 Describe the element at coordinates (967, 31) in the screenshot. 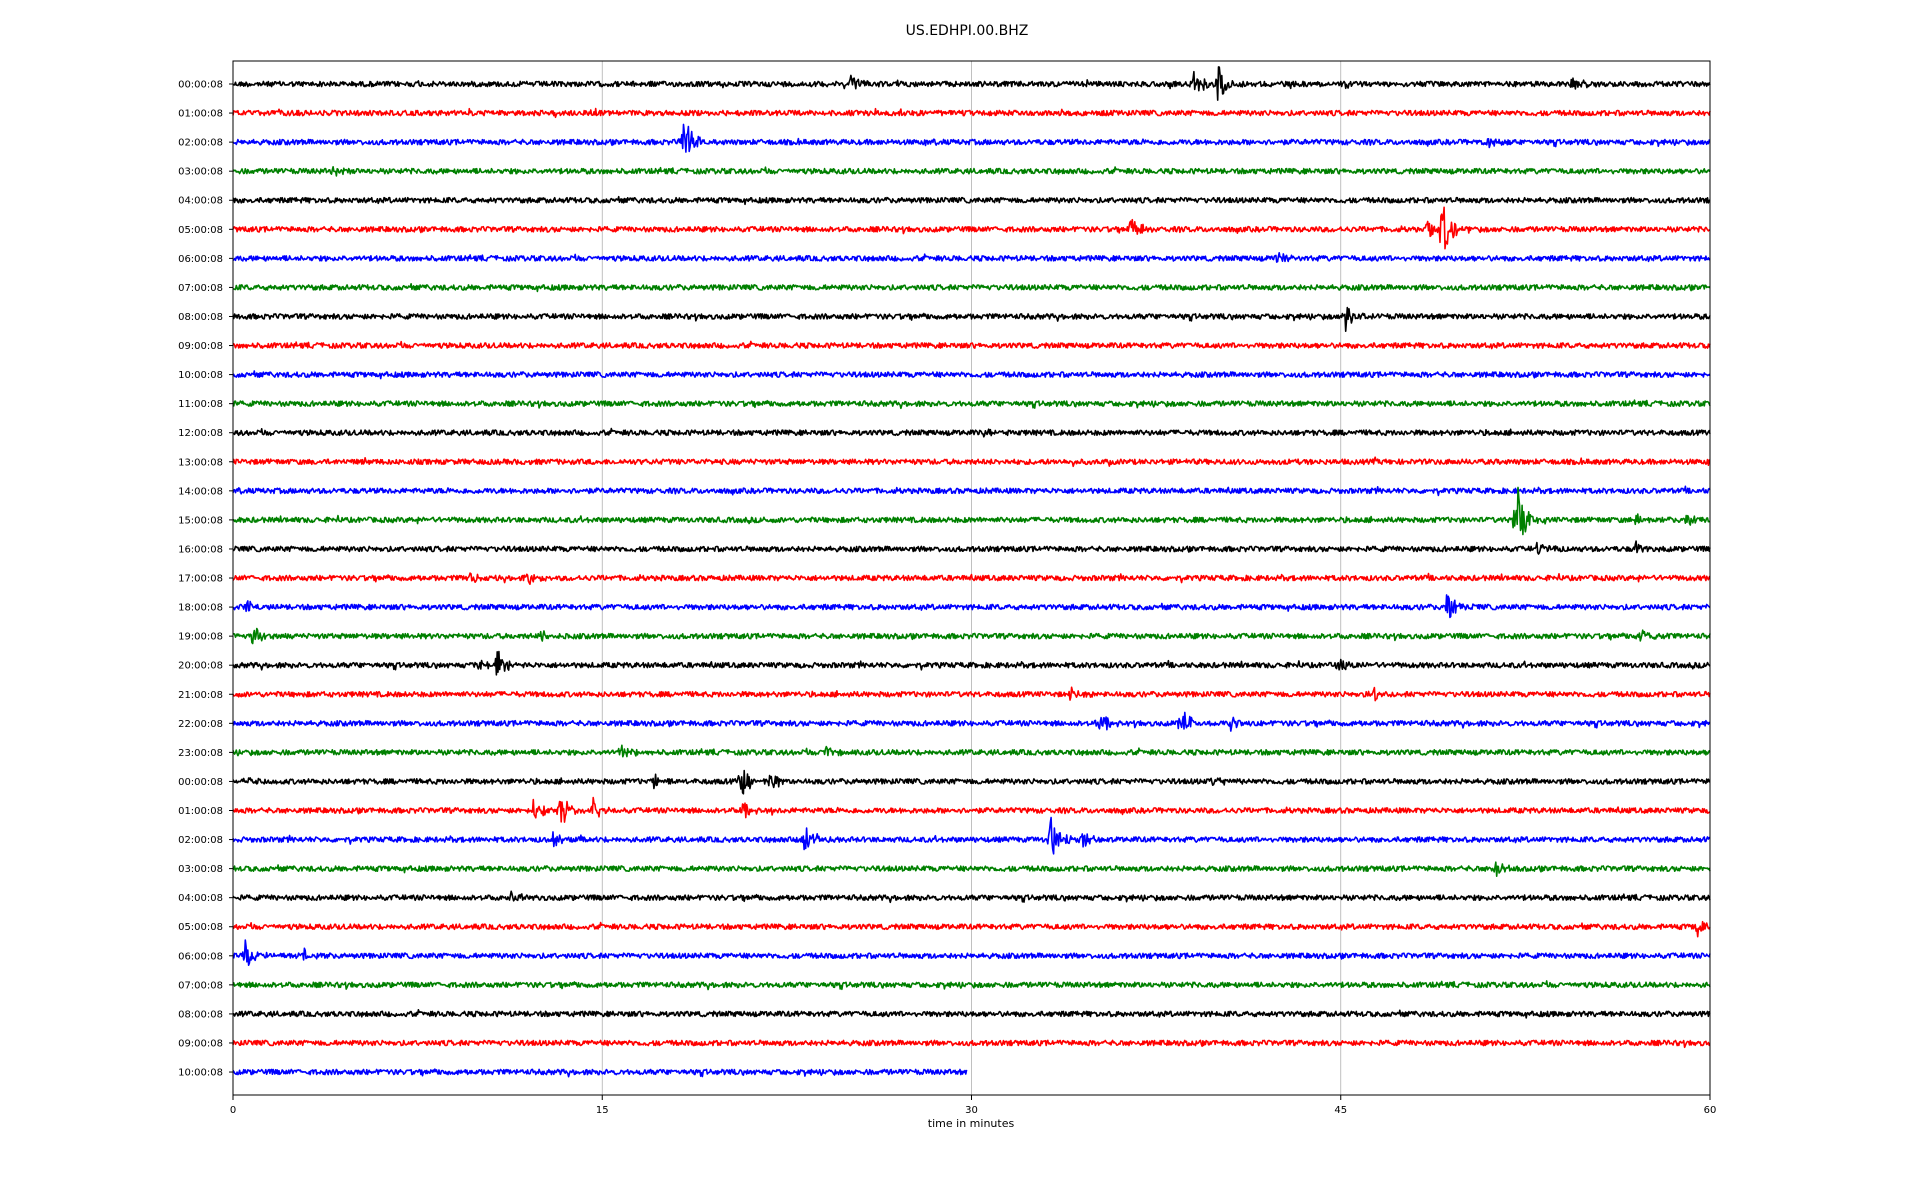

I see `chart-title: US.EDHPI.00.BHZ` at that location.